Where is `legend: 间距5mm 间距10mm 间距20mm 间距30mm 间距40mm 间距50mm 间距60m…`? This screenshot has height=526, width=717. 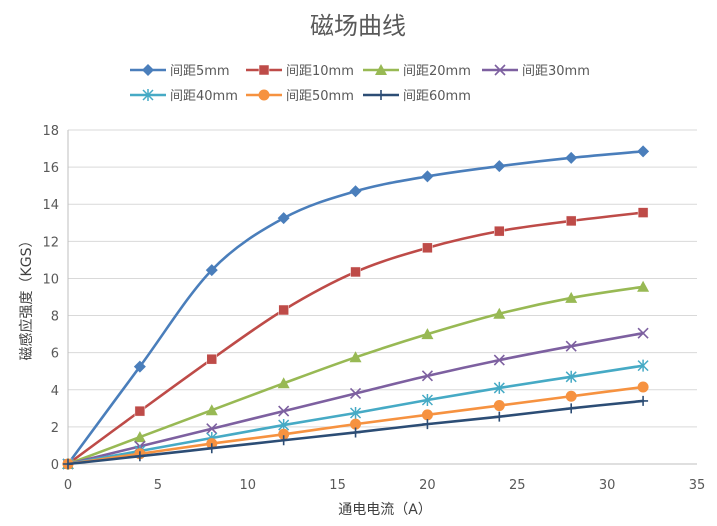
legend: 间距5mm 间距10mm 间距20mm 间距30mm 间距40mm 间距50mm 间距60m… is located at coordinates (360, 84).